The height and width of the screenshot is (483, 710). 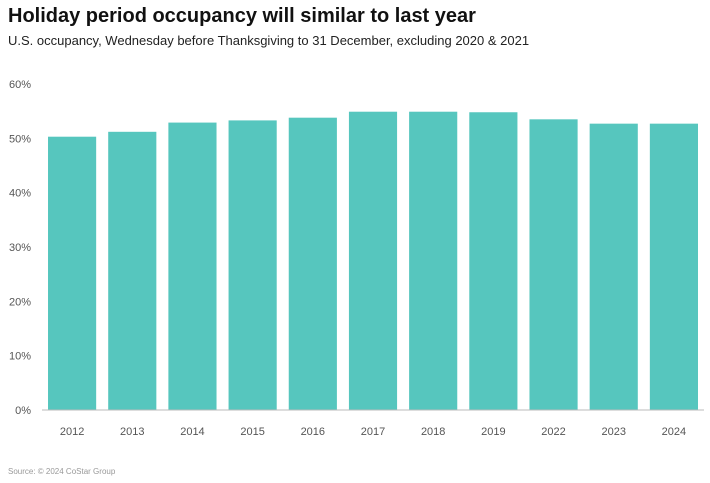 What do you see at coordinates (62, 471) in the screenshot?
I see `source-note: Source: © 2024 CoStar Group` at bounding box center [62, 471].